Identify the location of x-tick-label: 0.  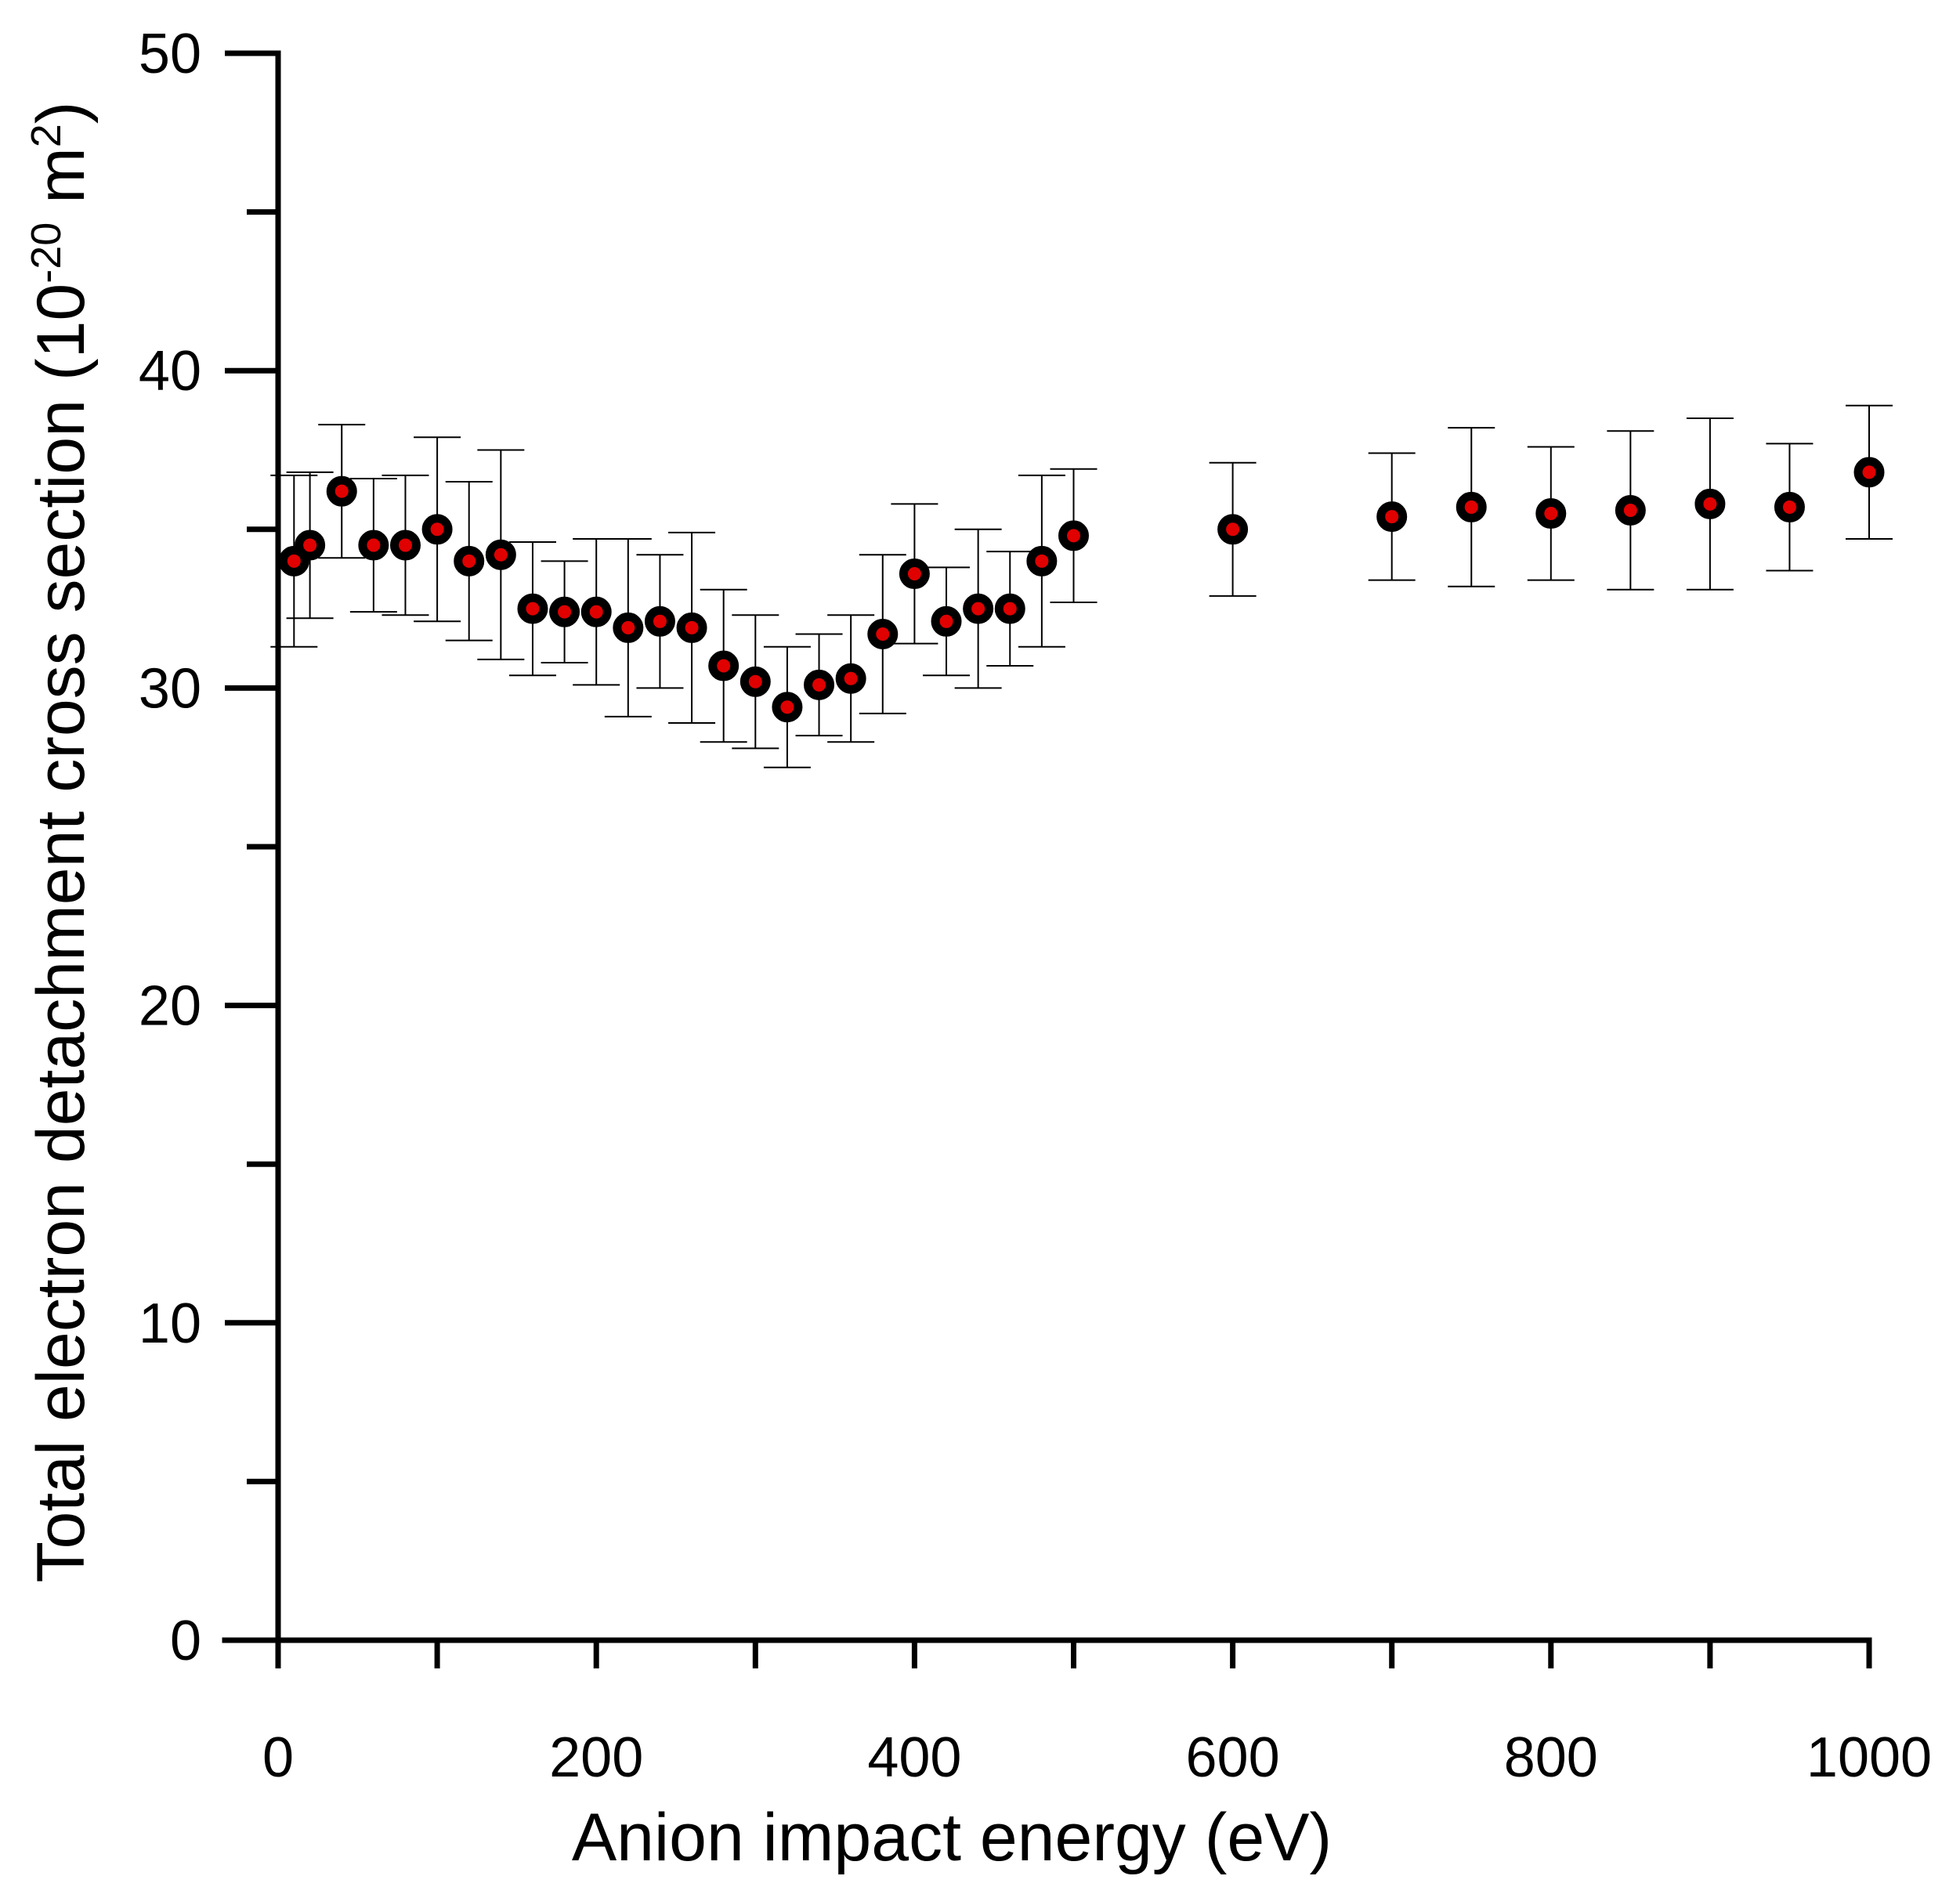
(278, 1757).